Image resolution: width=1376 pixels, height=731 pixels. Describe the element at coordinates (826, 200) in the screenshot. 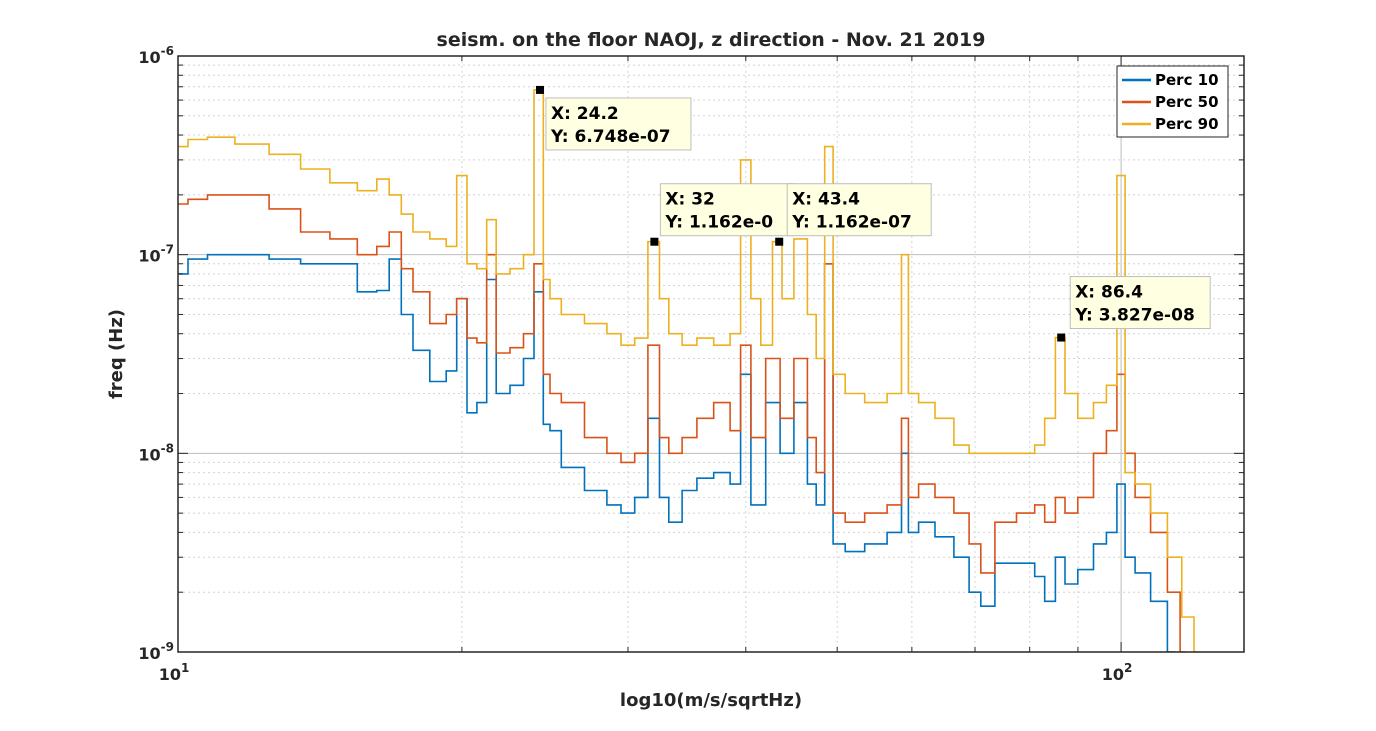

I see `datatip-x-label: X: 43.4` at that location.